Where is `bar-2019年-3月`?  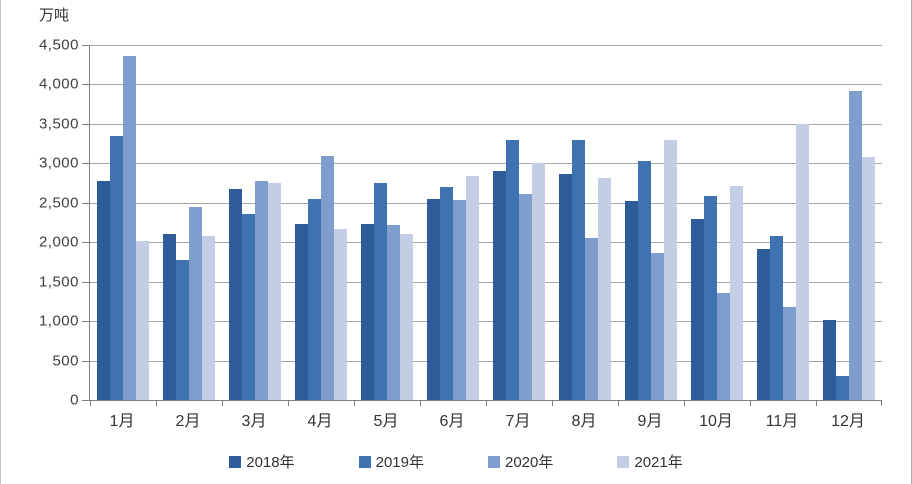 bar-2019年-3月 is located at coordinates (248, 306).